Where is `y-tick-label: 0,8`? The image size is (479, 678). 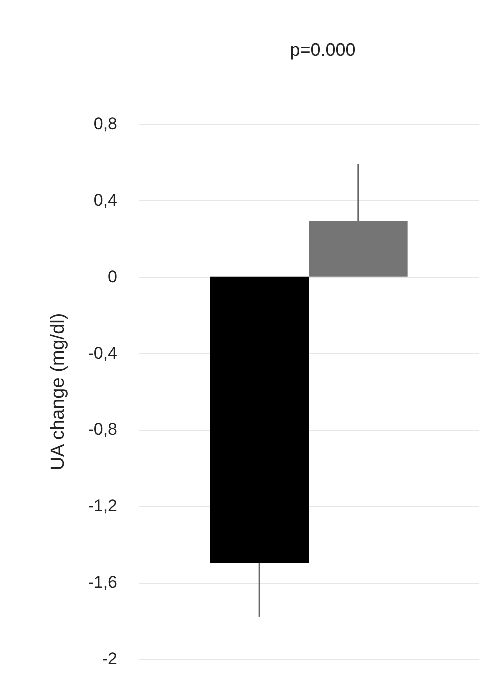 y-tick-label: 0,8 is located at coordinates (106, 124).